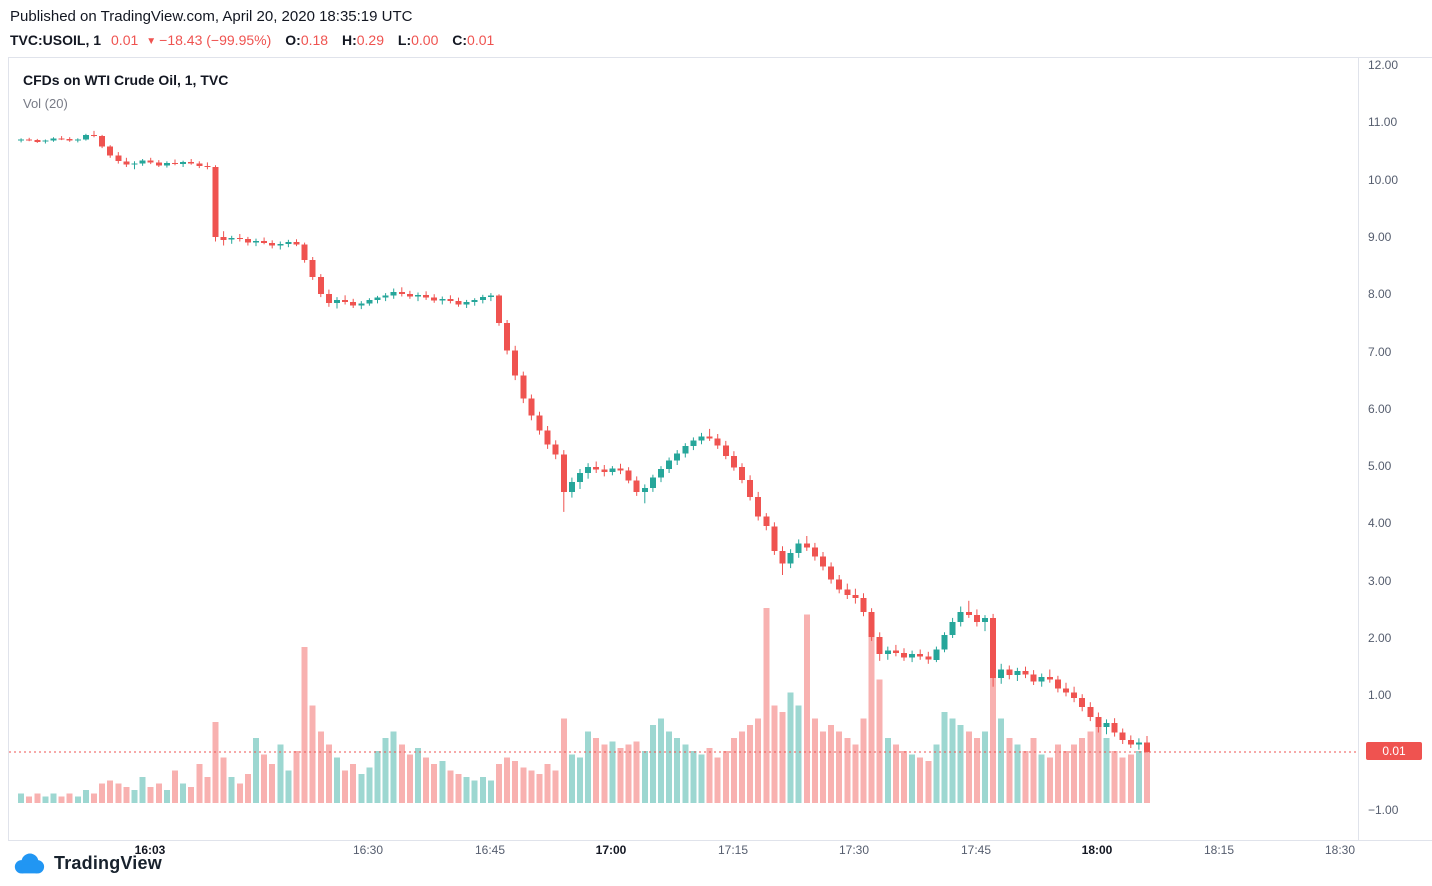 The image size is (1432, 886). I want to click on price-tick-label: 7.00, so click(1380, 352).